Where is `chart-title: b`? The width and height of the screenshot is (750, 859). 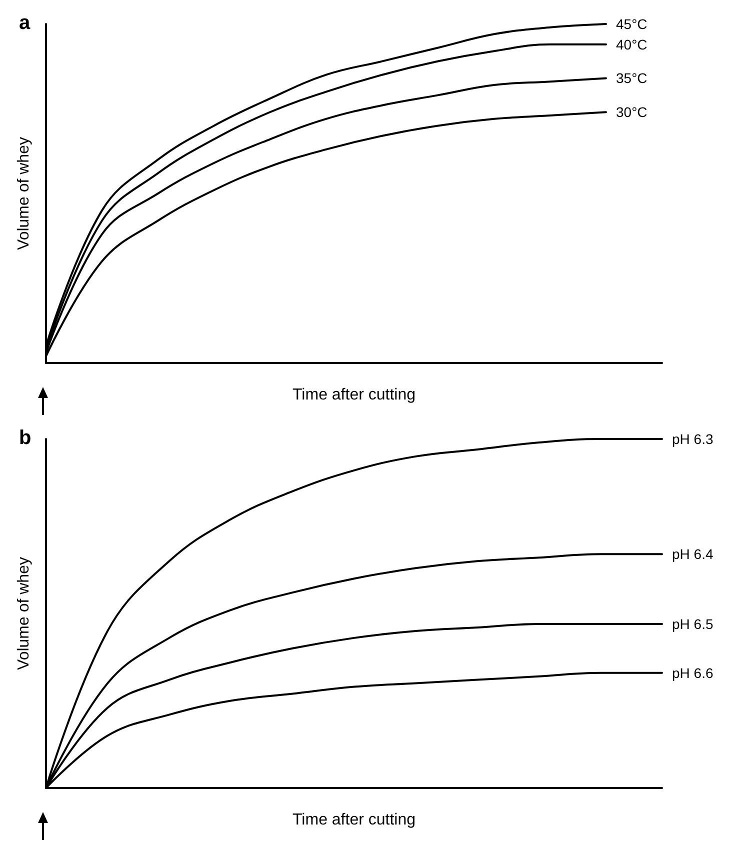 chart-title: b is located at coordinates (25, 438).